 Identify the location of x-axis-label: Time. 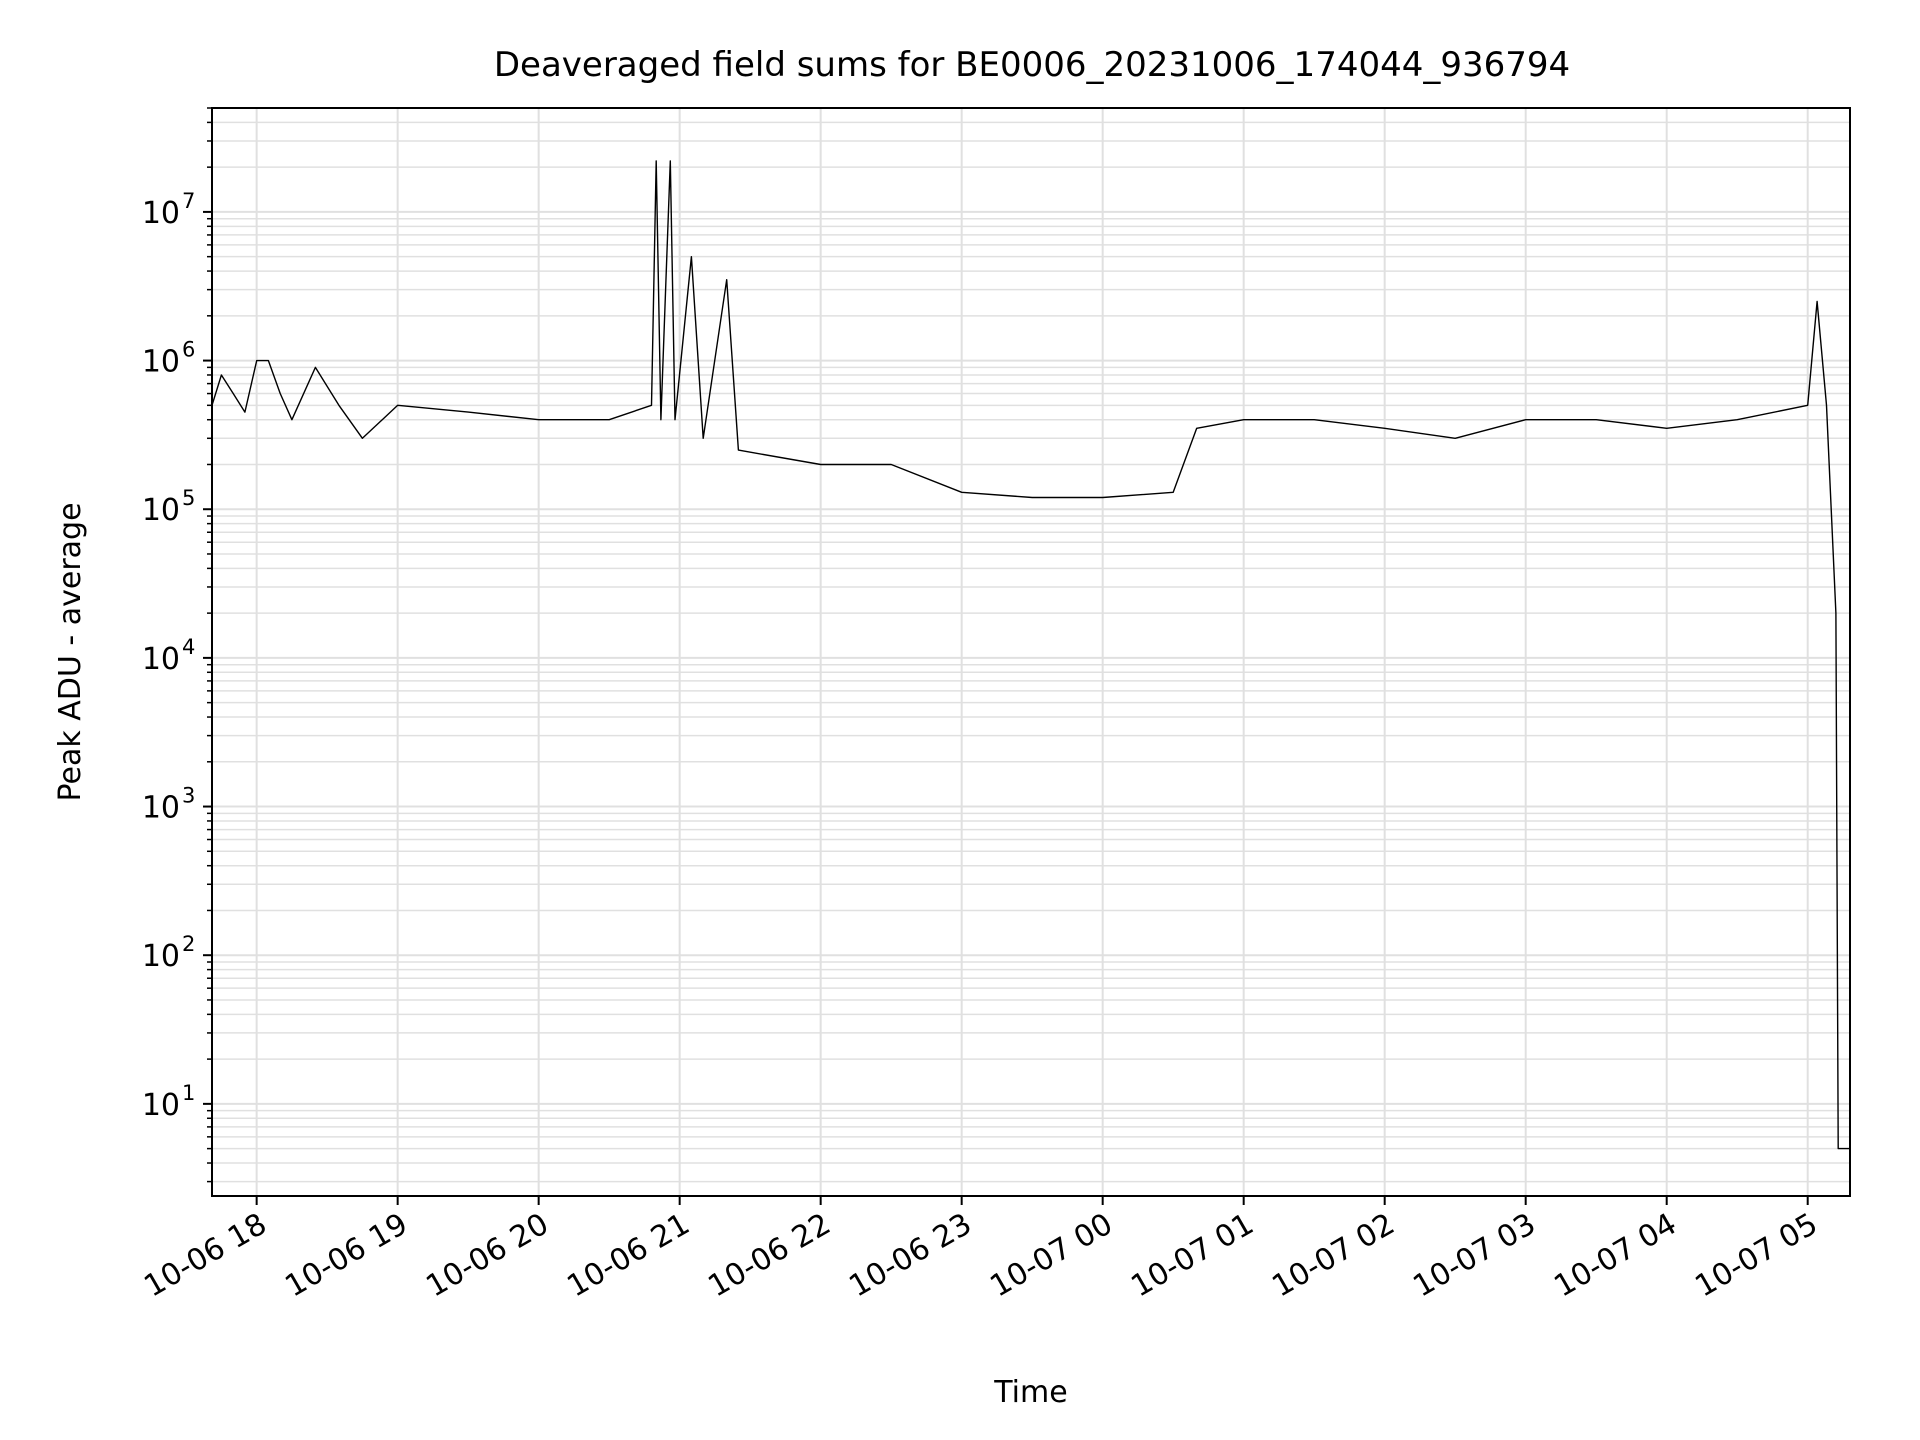
(1030, 1392).